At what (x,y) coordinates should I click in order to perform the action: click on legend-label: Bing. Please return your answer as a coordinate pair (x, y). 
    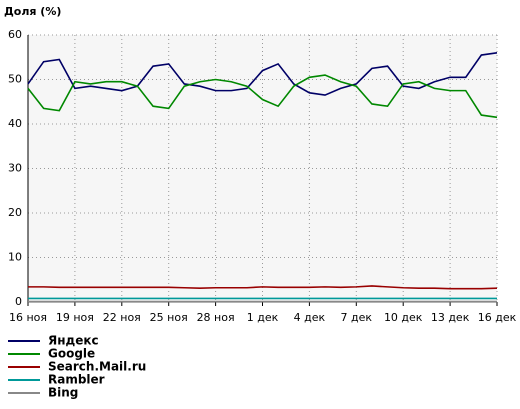
    Looking at the image, I should click on (63, 393).